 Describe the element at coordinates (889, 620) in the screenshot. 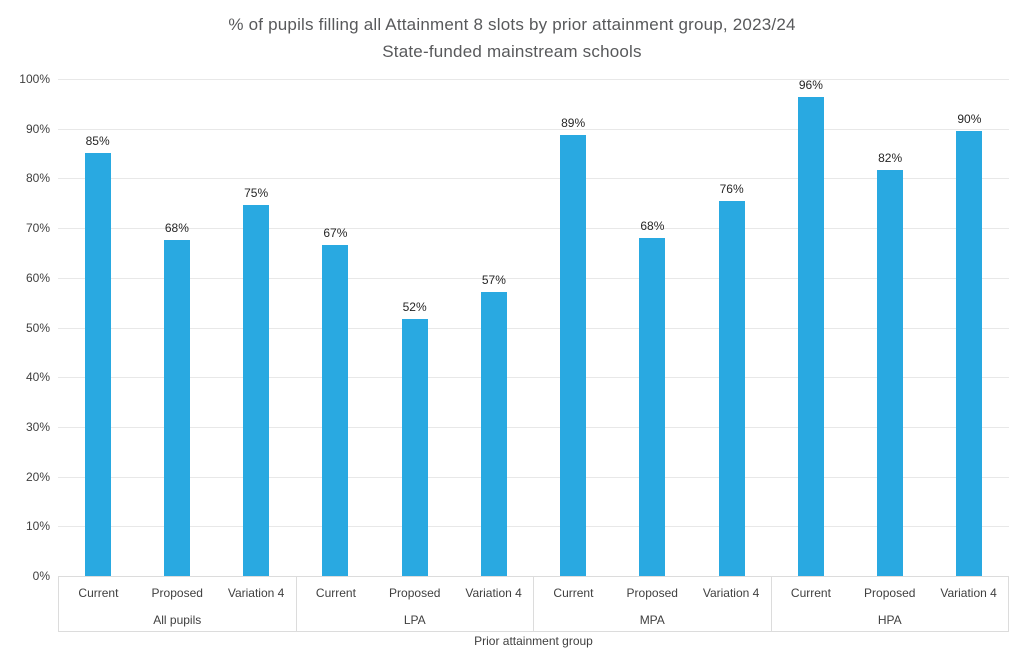

I see `x-group-label: HPA` at that location.